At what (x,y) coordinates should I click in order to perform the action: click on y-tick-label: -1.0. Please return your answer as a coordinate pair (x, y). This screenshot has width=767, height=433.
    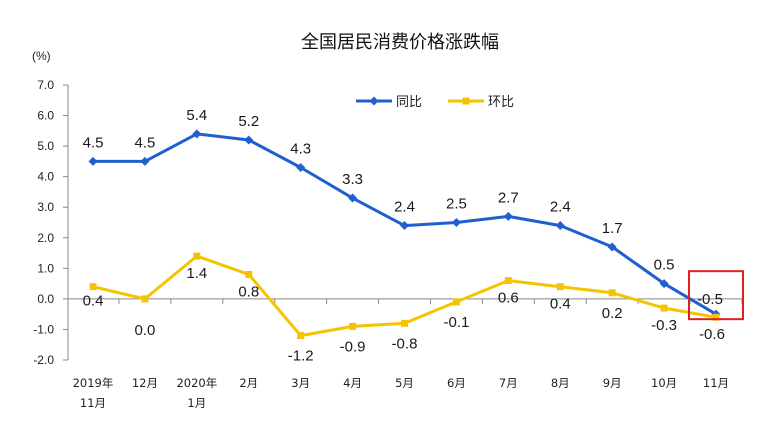
    Looking at the image, I should click on (43, 329).